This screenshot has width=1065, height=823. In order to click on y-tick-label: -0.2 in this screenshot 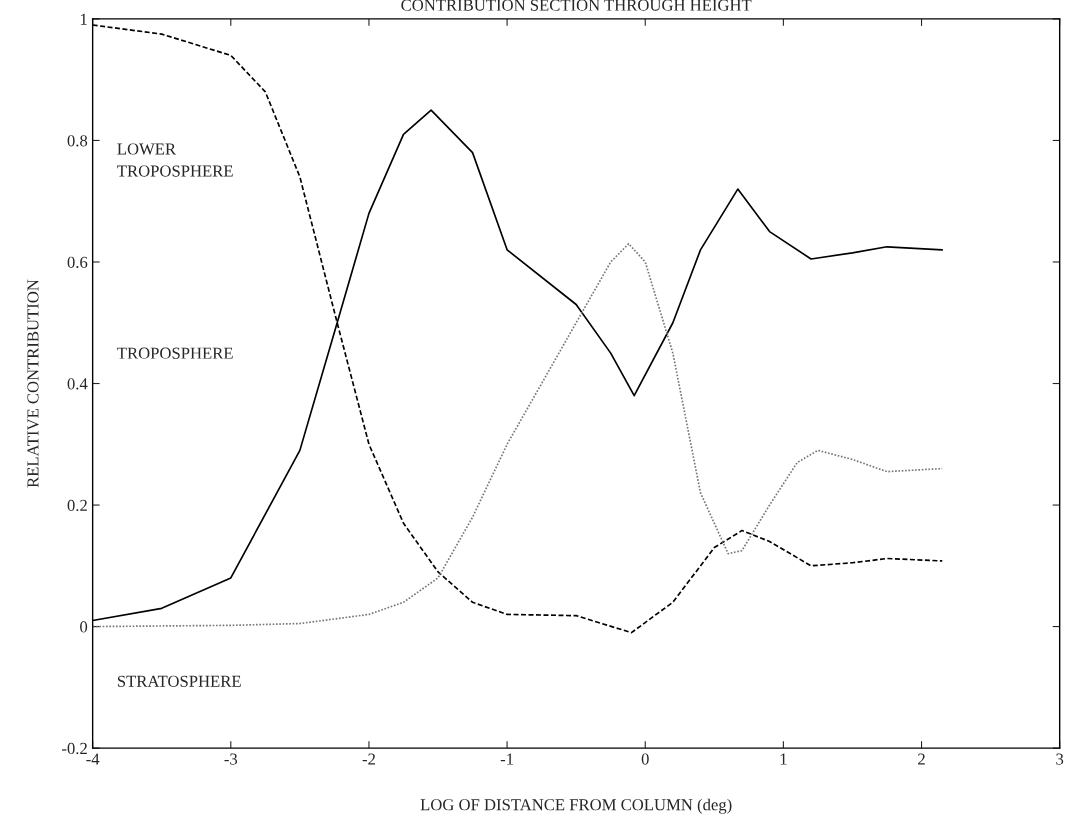, I will do `click(74, 748)`.